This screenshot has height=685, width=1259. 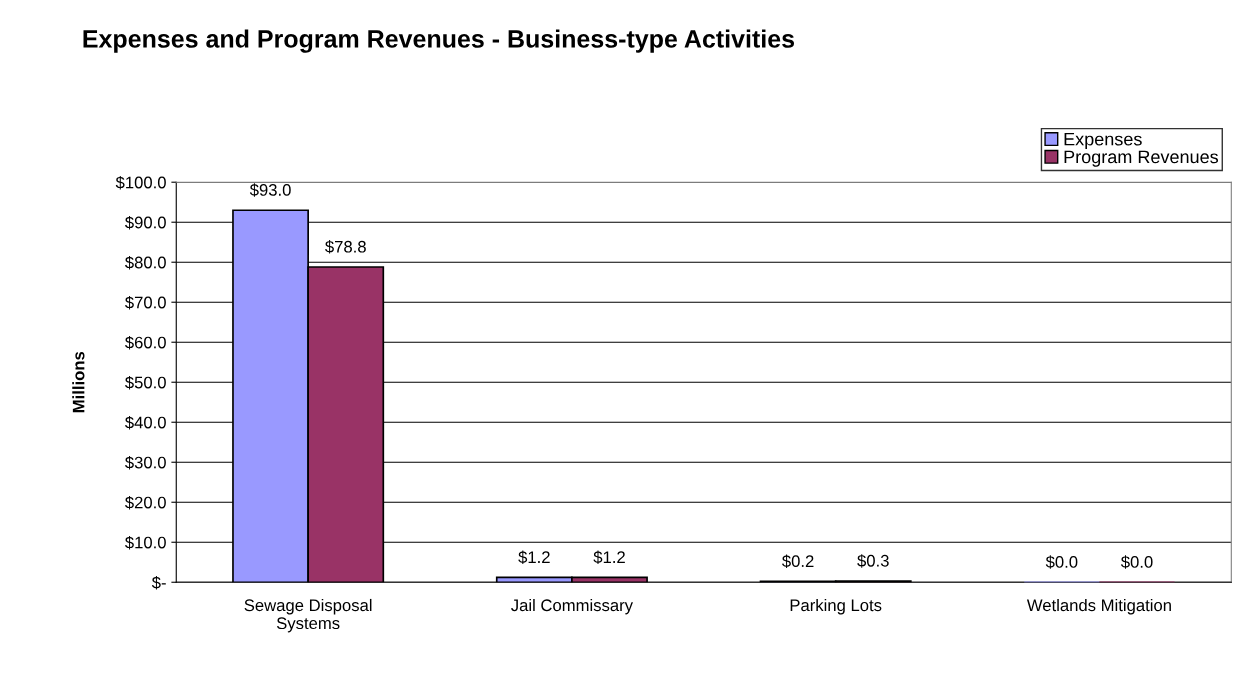 I want to click on x-tick-label: Jail Commissary, so click(x=572, y=606).